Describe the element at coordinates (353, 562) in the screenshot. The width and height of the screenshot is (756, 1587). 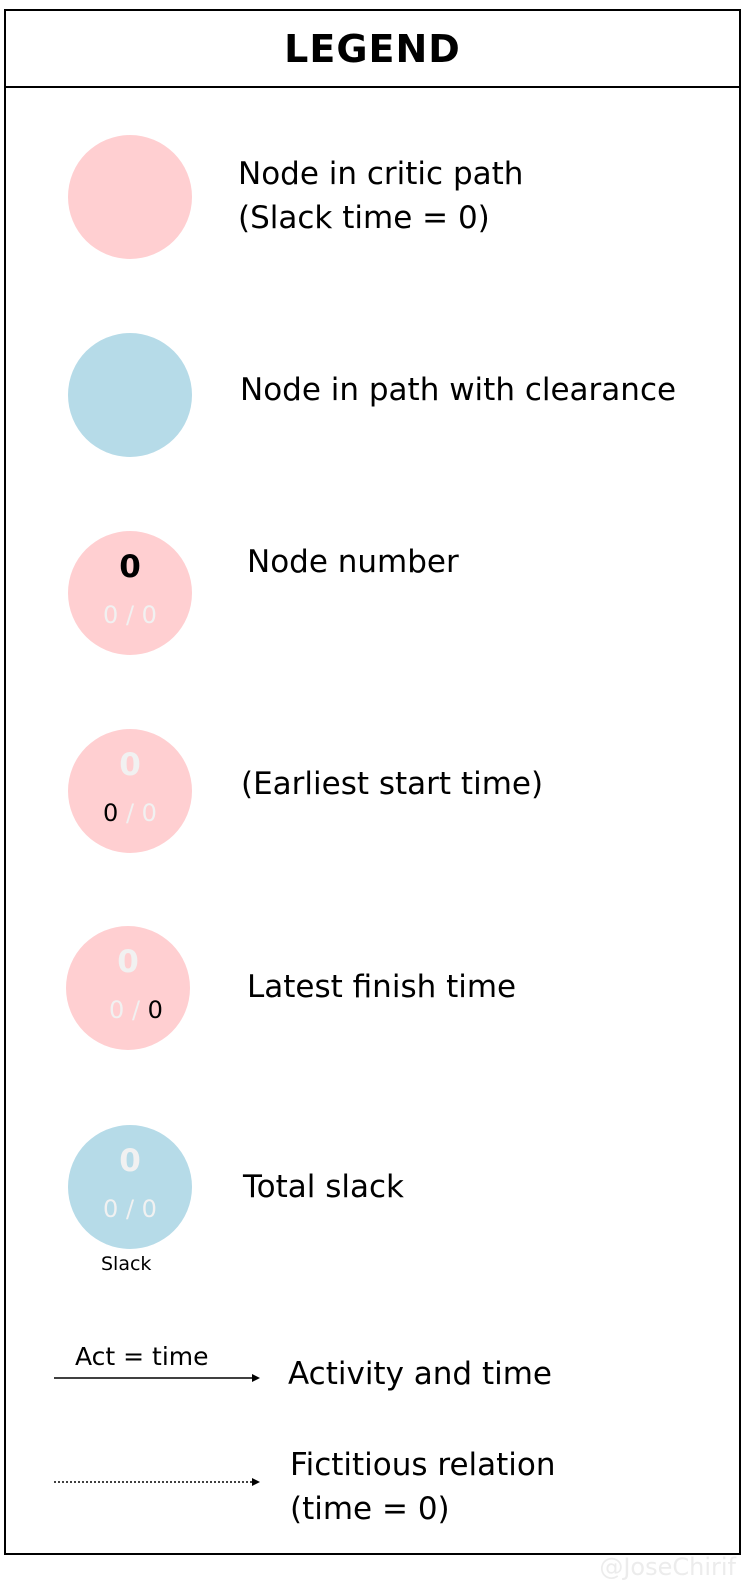
I see `node-number-label: Node number` at that location.